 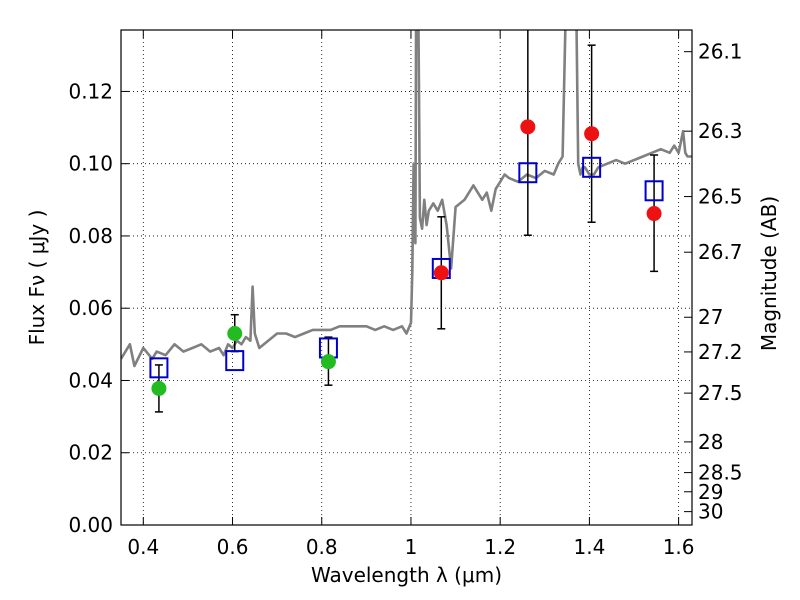 What do you see at coordinates (322, 547) in the screenshot?
I see `x-tick-label: 0.8` at bounding box center [322, 547].